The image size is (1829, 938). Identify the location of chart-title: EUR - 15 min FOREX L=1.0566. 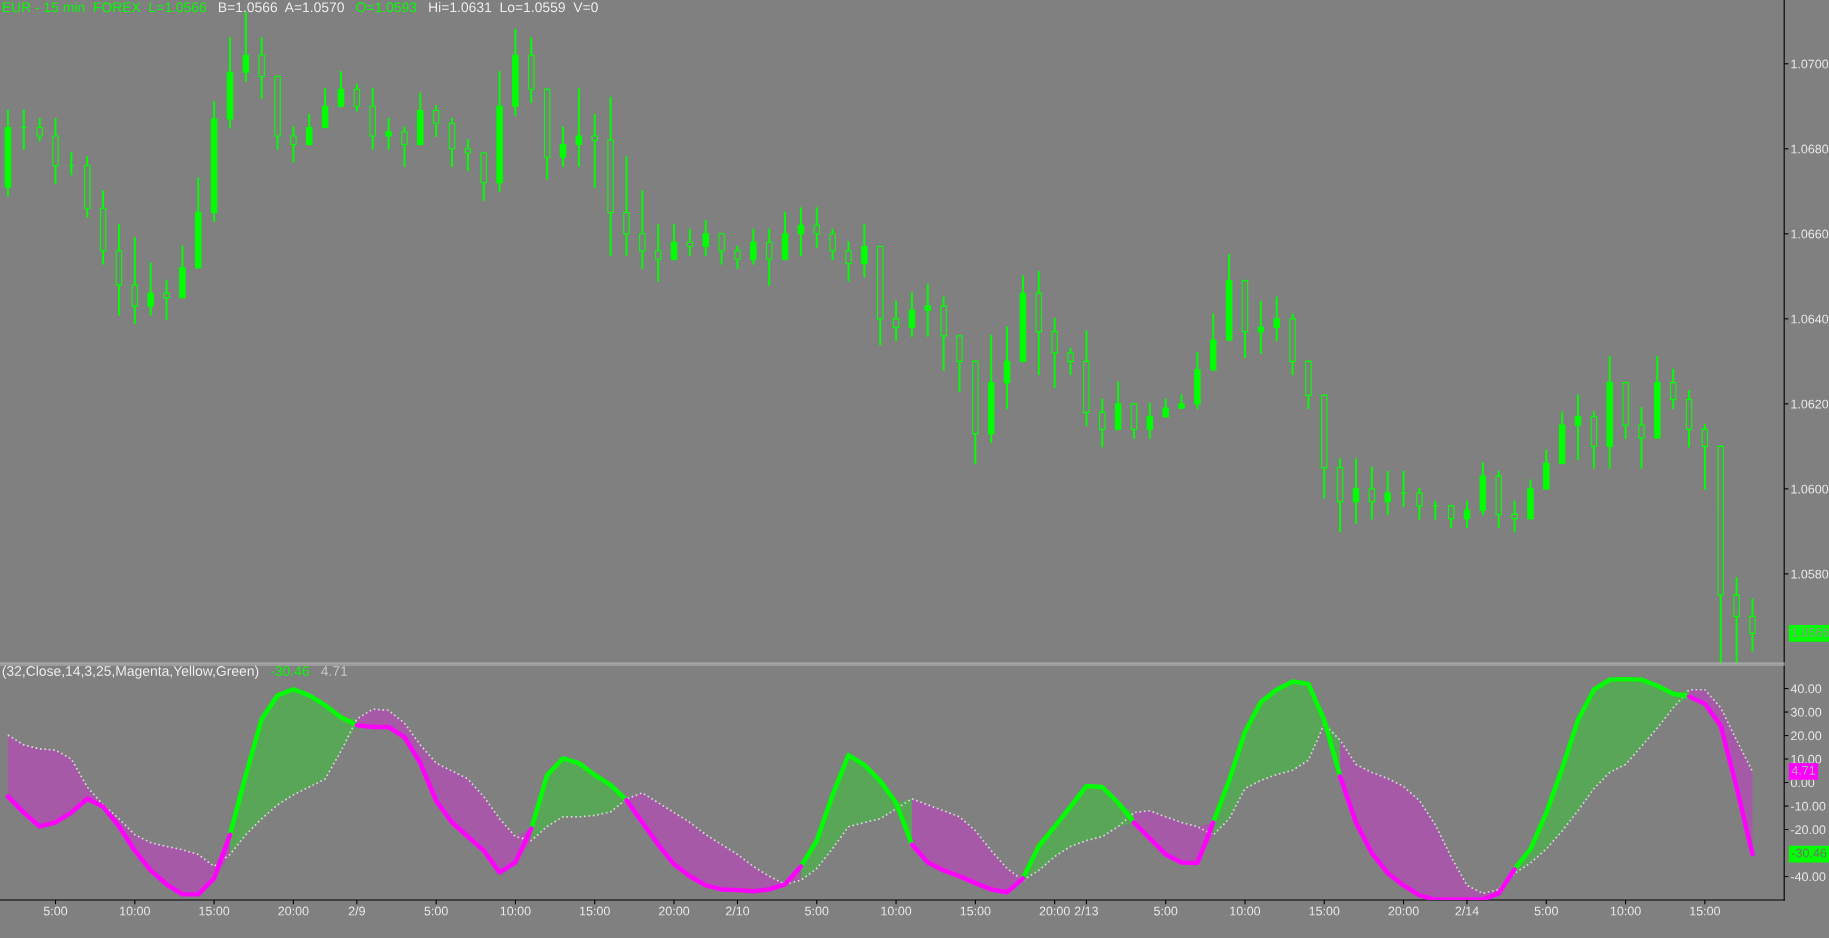
(104, 7).